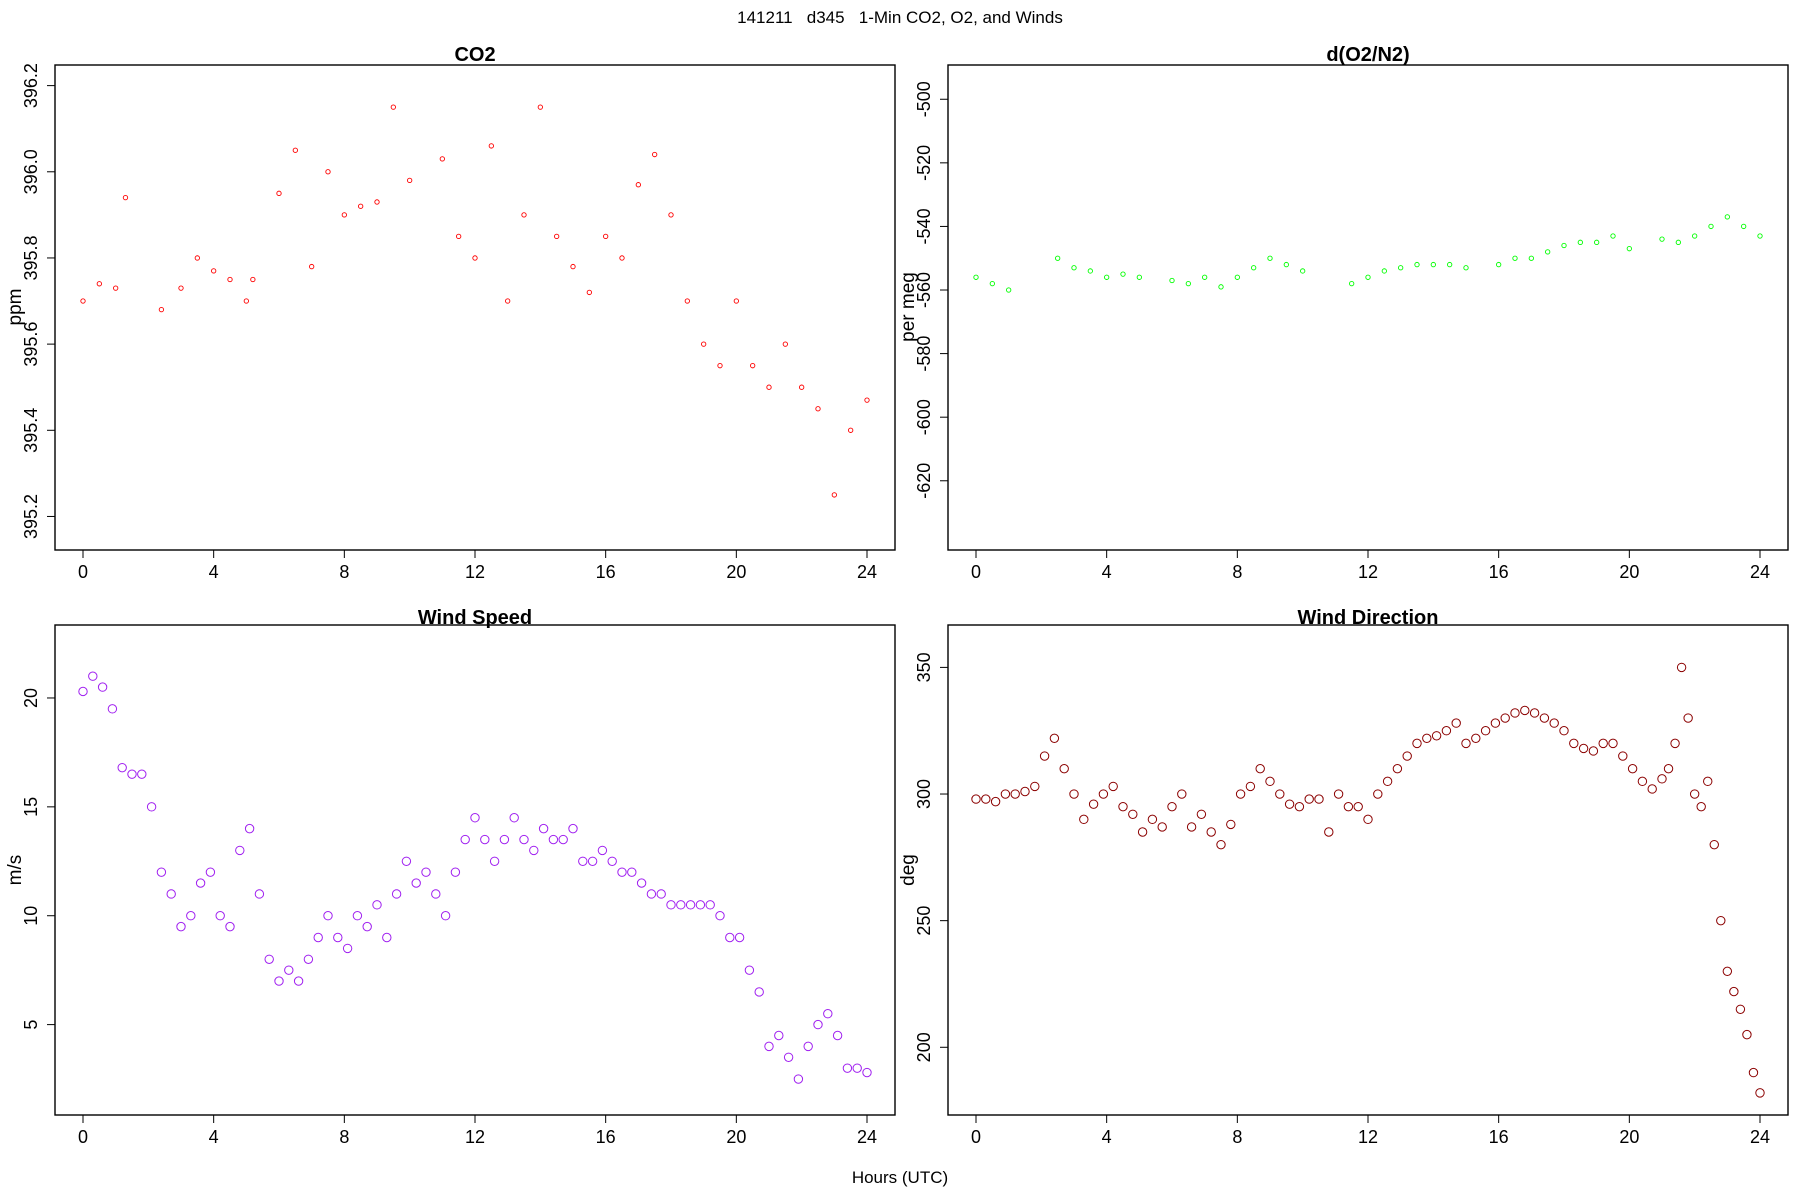 Image resolution: width=1800 pixels, height=1200 pixels. I want to click on y-tick-label: -600, so click(924, 417).